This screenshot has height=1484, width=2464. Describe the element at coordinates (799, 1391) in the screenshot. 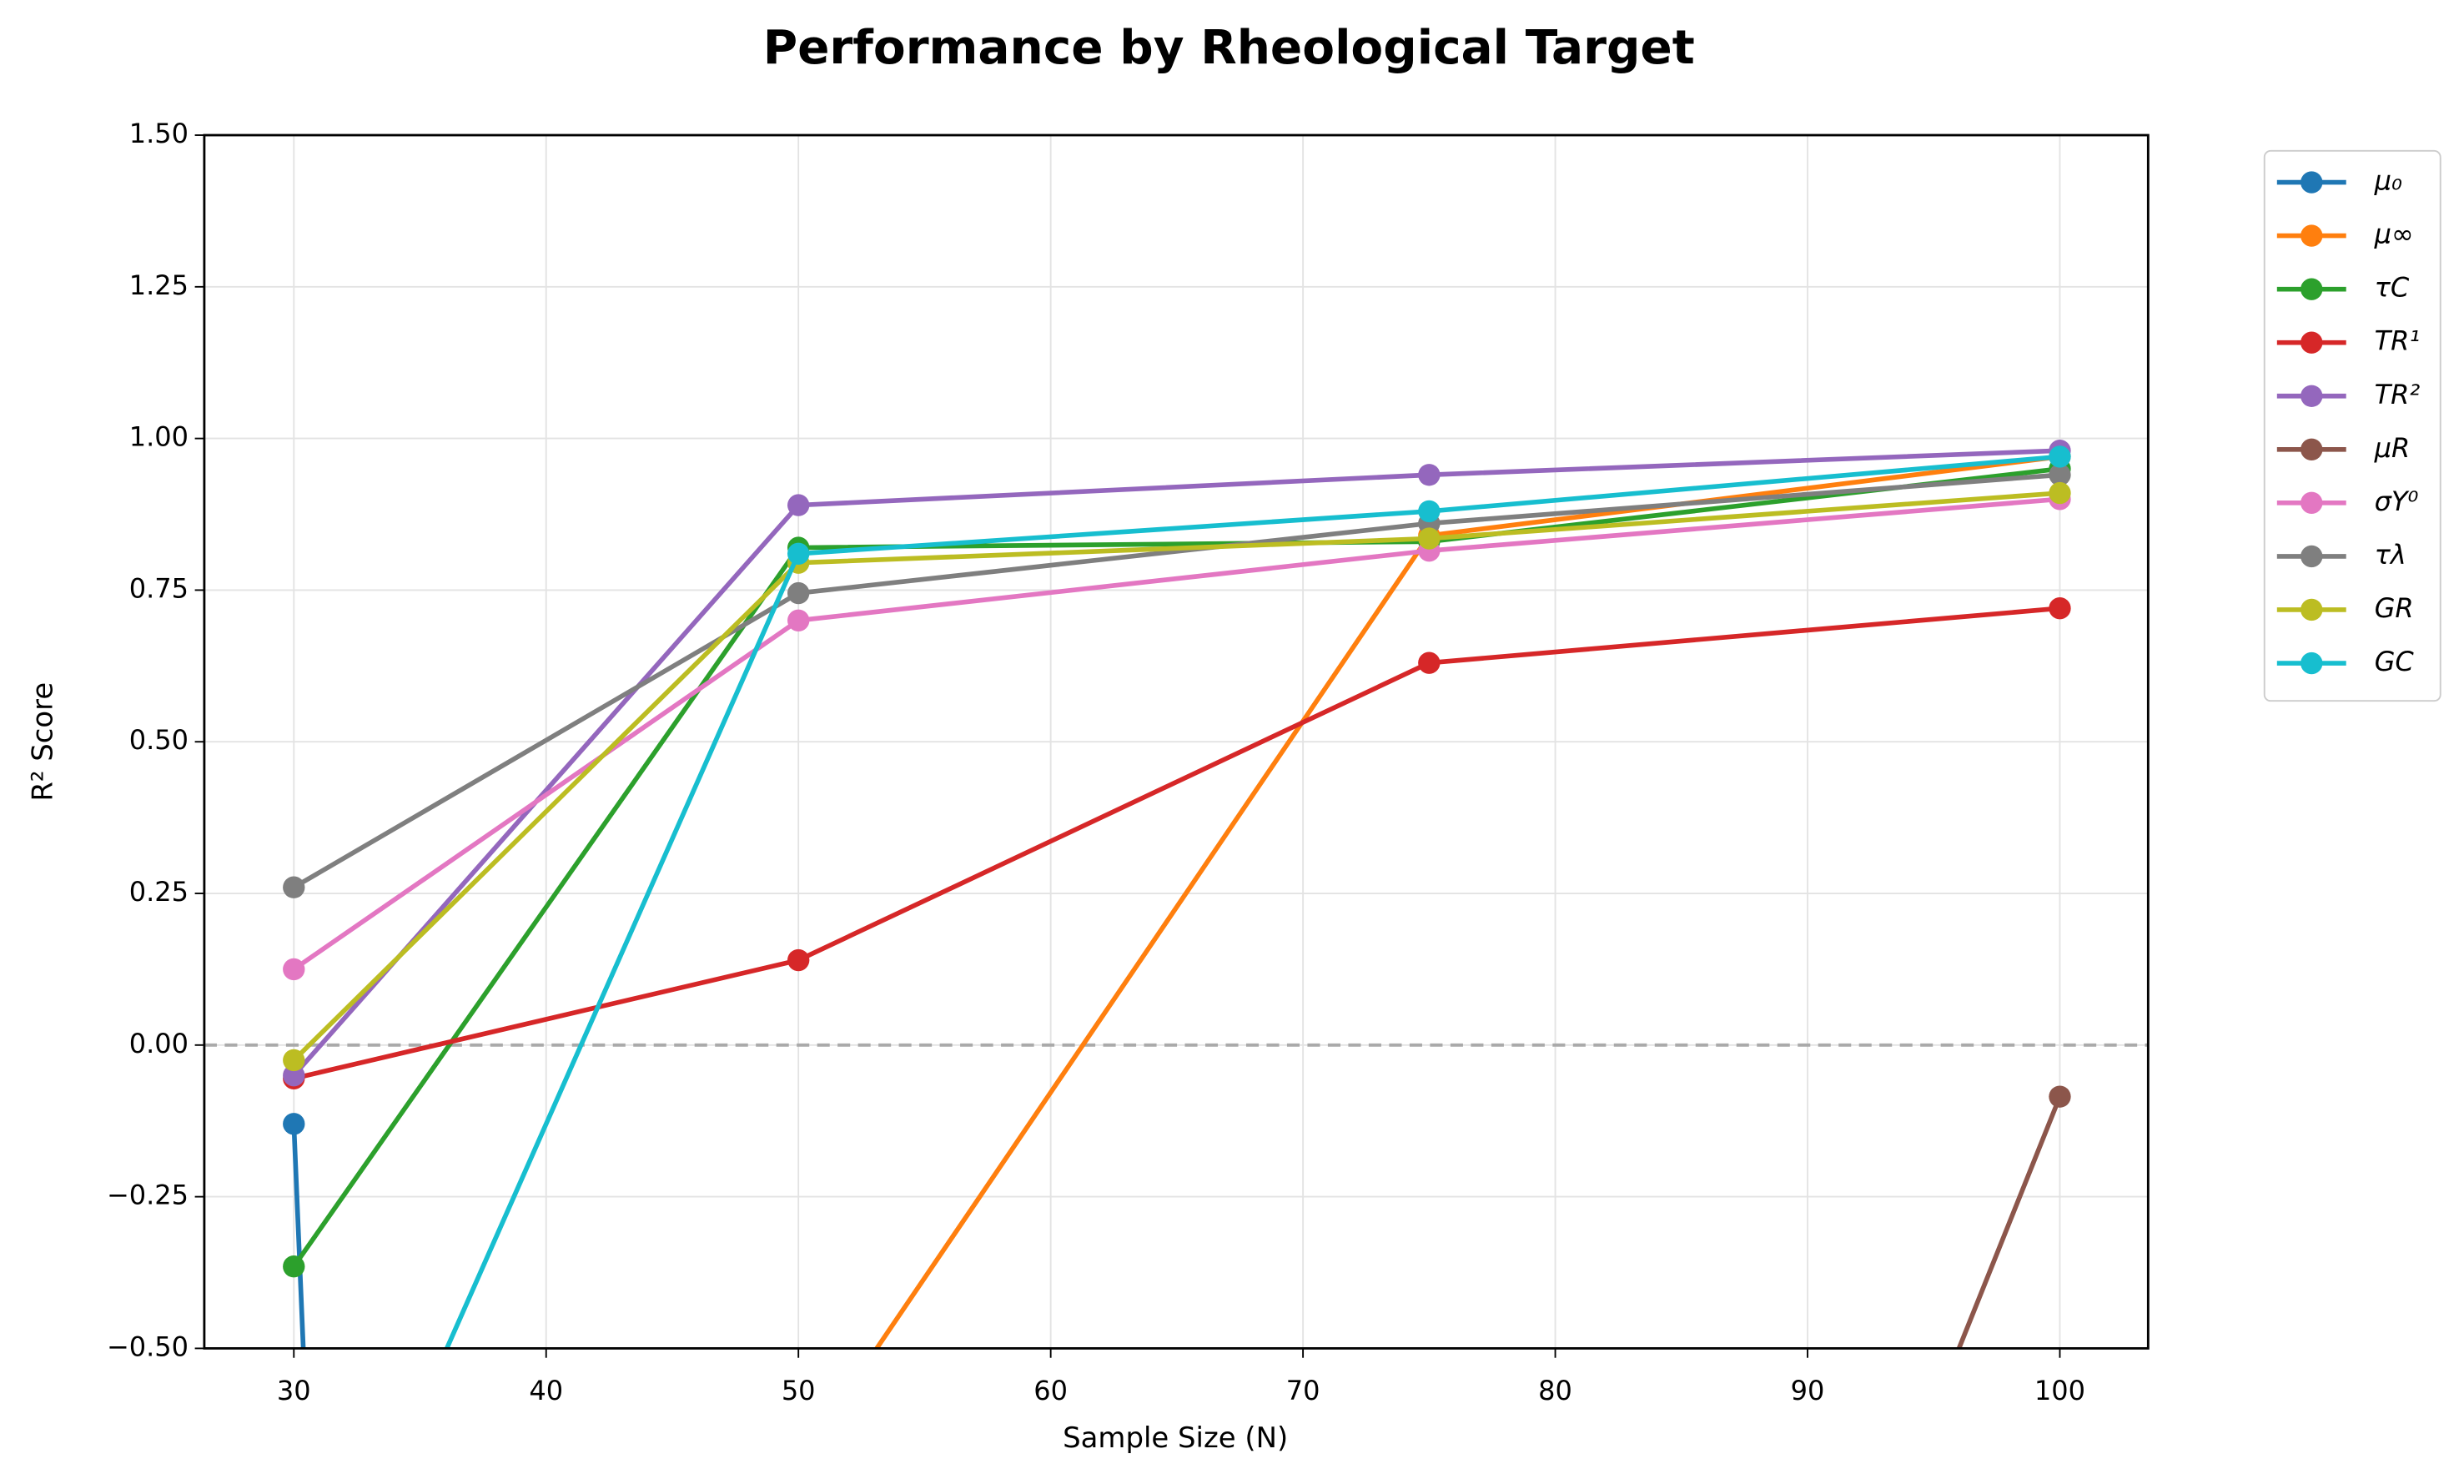

I see `x-tick-label: 50` at that location.